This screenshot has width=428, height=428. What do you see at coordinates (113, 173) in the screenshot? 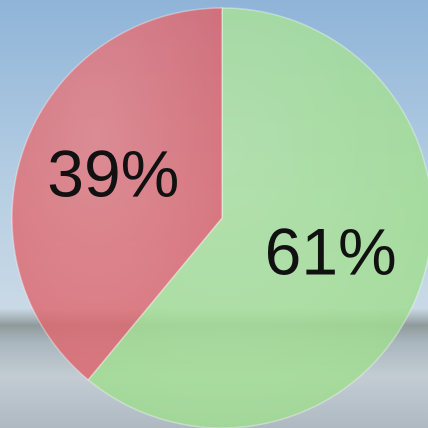
I see `value-label: 39%` at bounding box center [113, 173].